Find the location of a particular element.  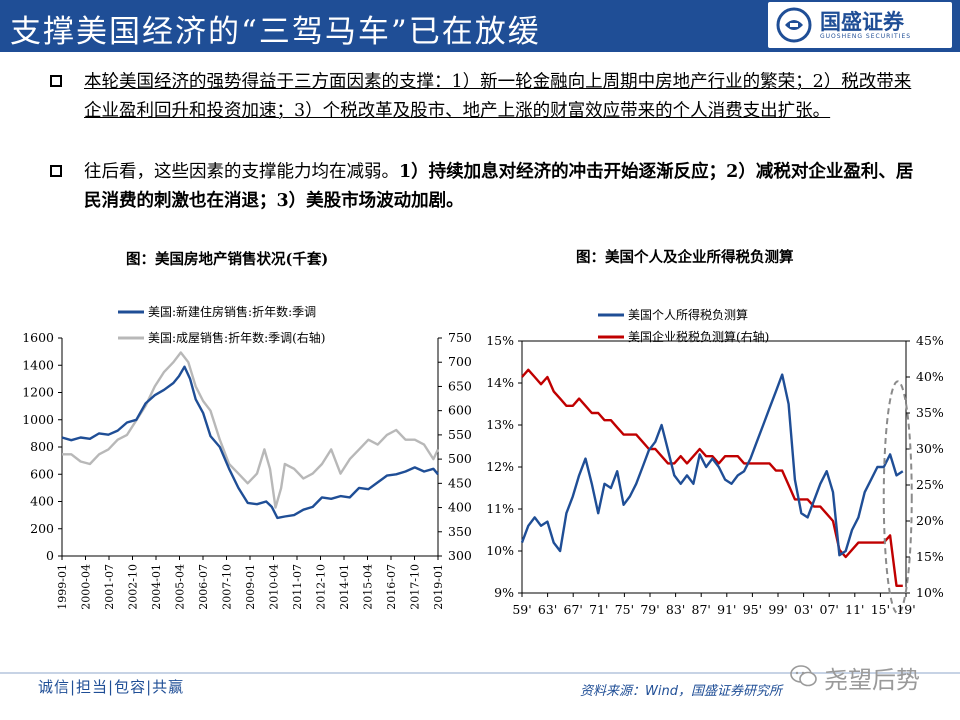

x-tick-label: 2015-04 is located at coordinates (368, 587).